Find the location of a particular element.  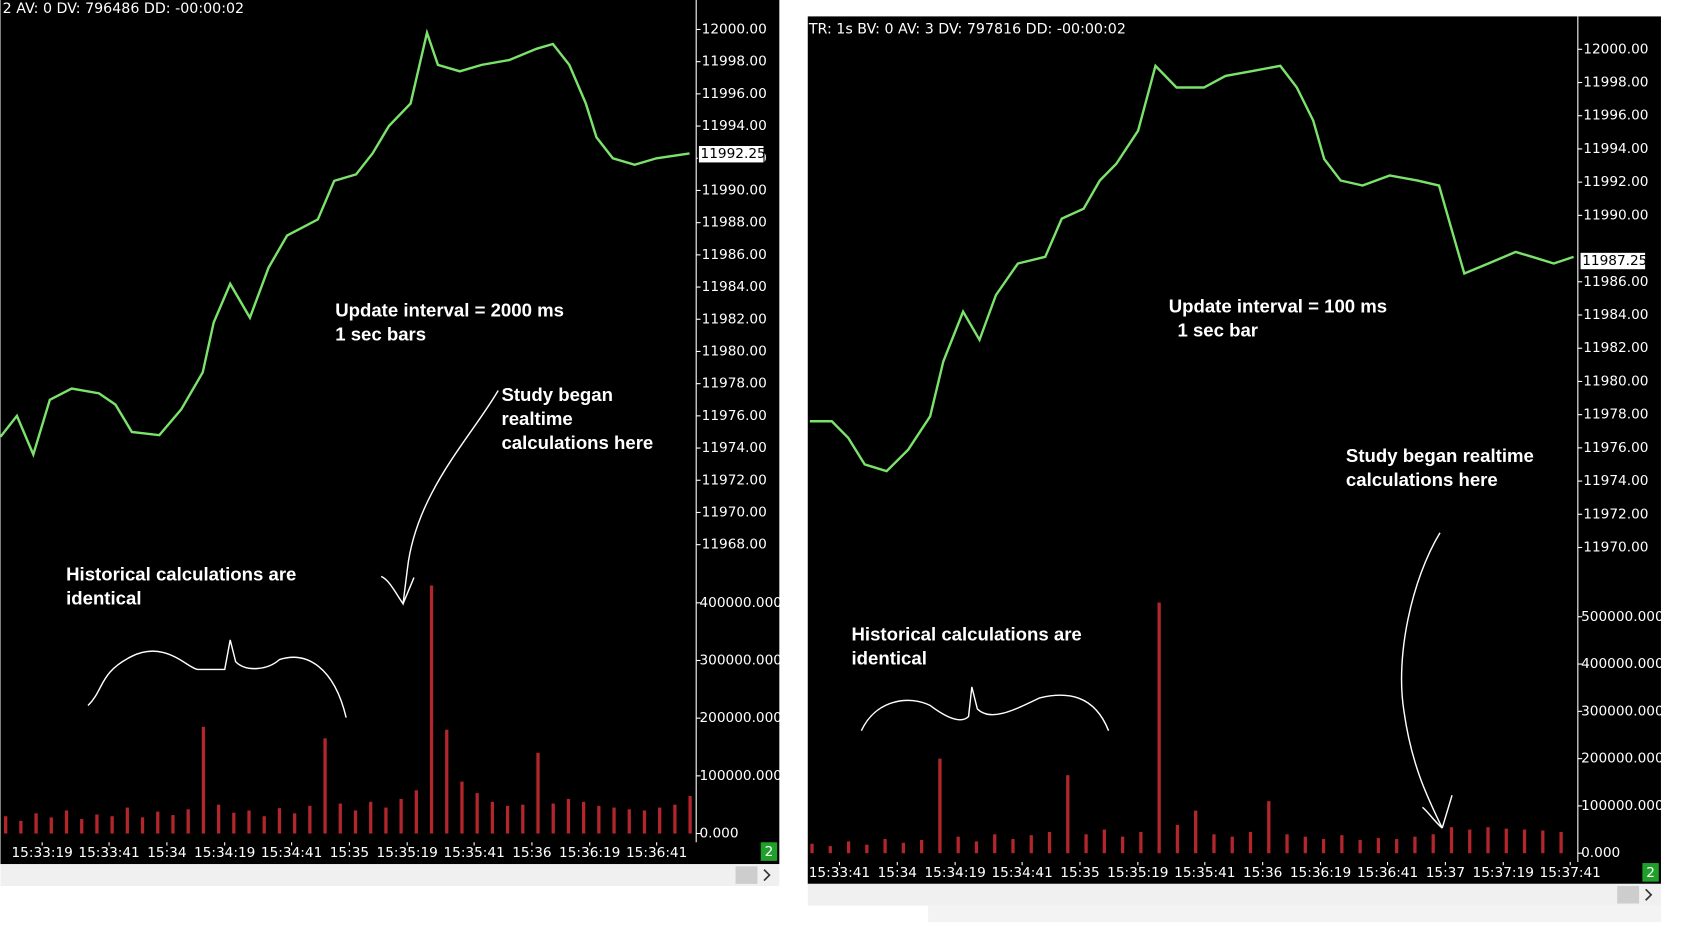

y2-tick-label: 500000.000 is located at coordinates (1622, 617).